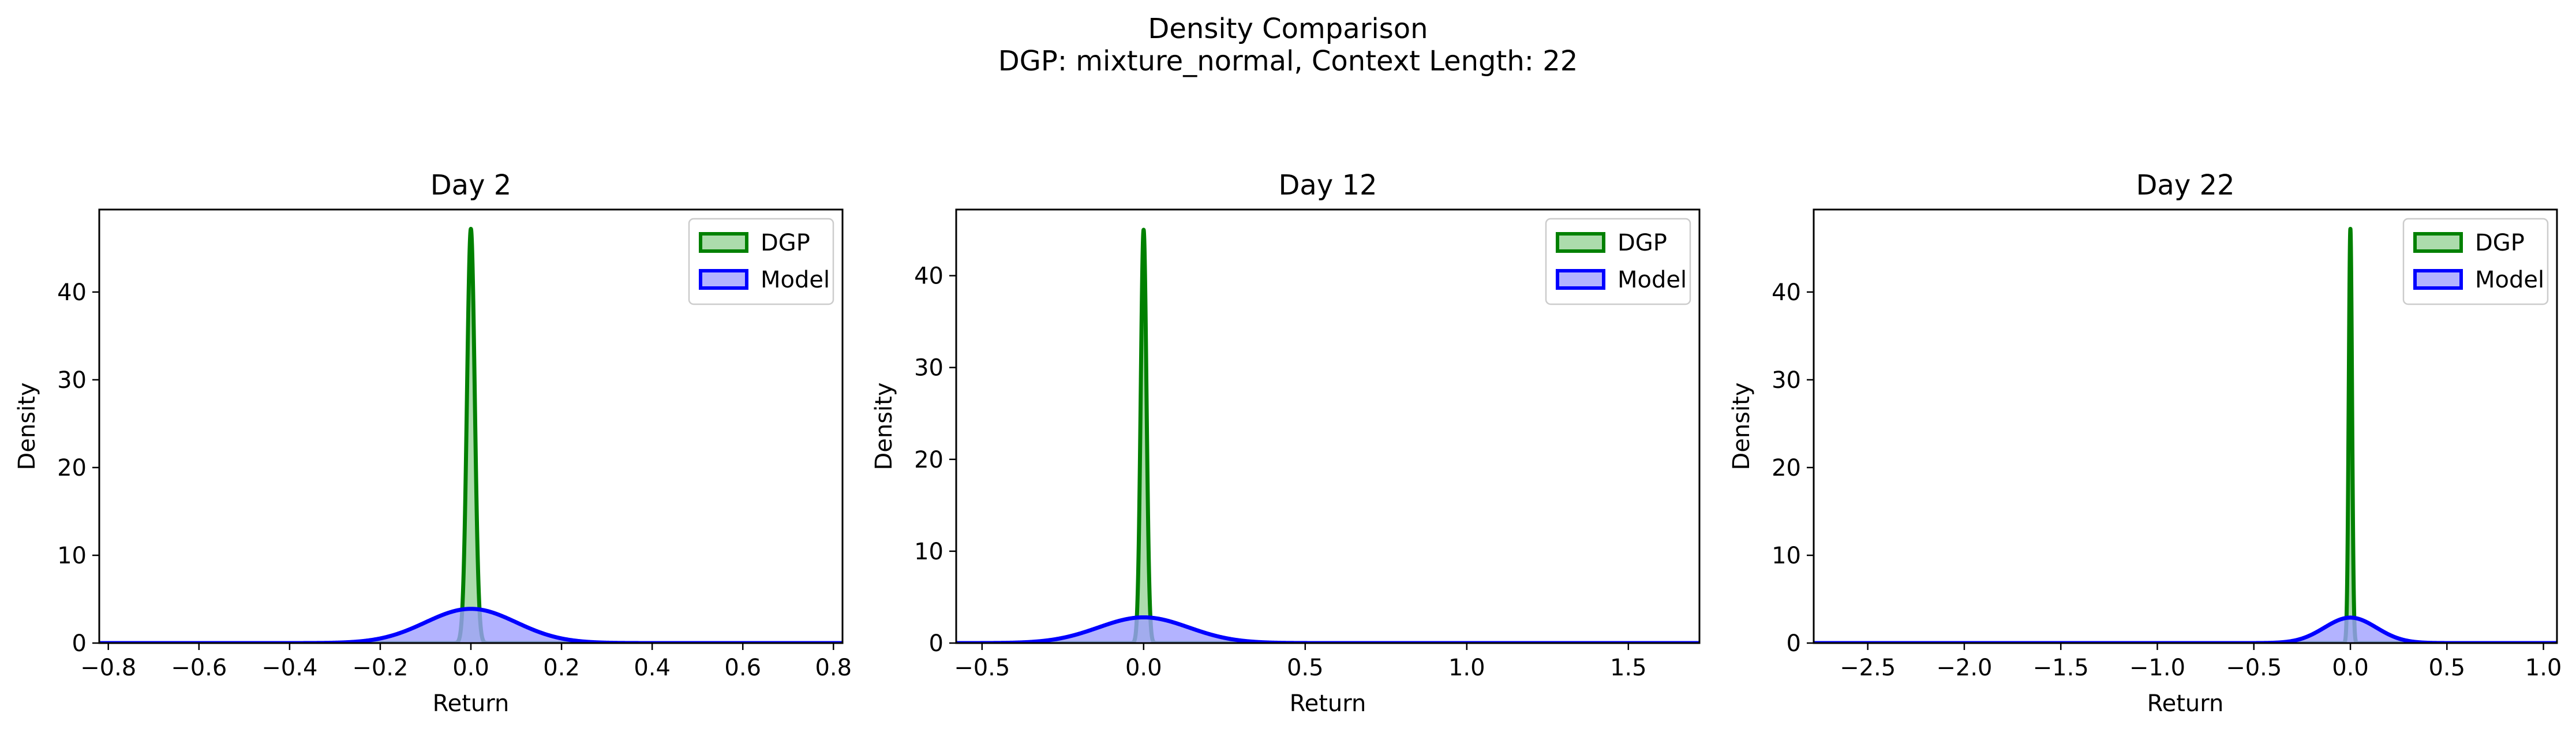  I want to click on x-tick-label: 0.6, so click(743, 668).